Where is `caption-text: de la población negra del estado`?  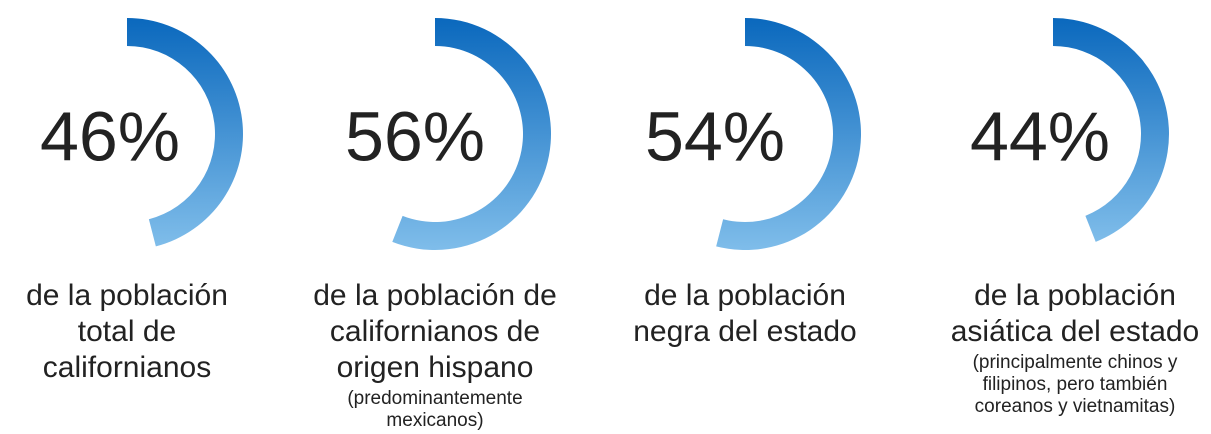 caption-text: de la población negra del estado is located at coordinates (745, 313).